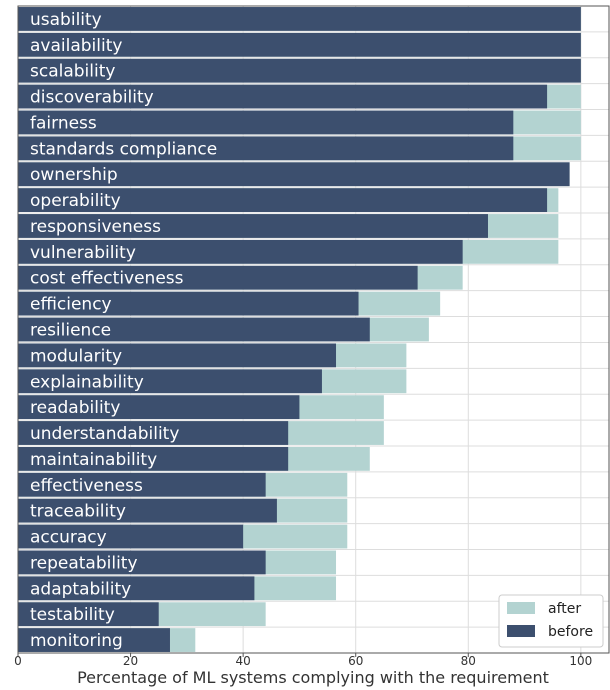 The image size is (610, 690). Describe the element at coordinates (18, 661) in the screenshot. I see `x-tick-label: 0` at that location.